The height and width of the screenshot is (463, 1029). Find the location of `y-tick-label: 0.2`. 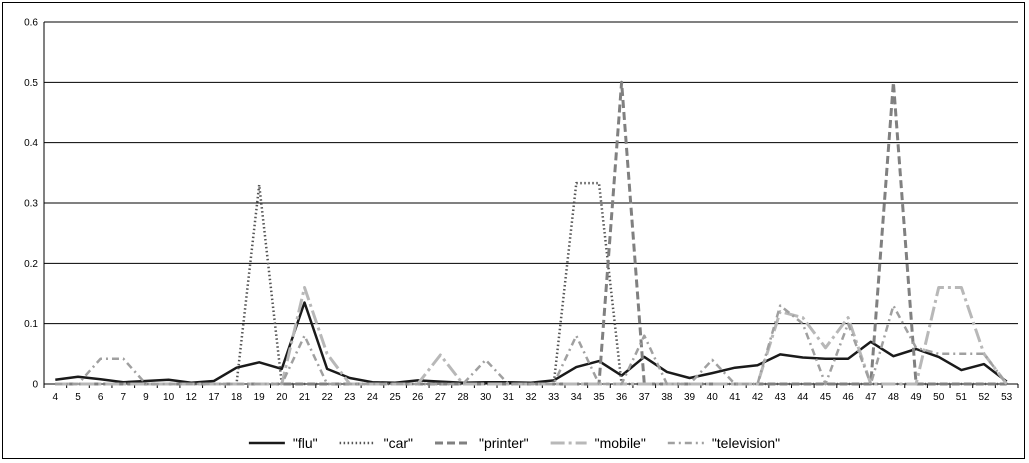

y-tick-label: 0.2 is located at coordinates (31, 264).